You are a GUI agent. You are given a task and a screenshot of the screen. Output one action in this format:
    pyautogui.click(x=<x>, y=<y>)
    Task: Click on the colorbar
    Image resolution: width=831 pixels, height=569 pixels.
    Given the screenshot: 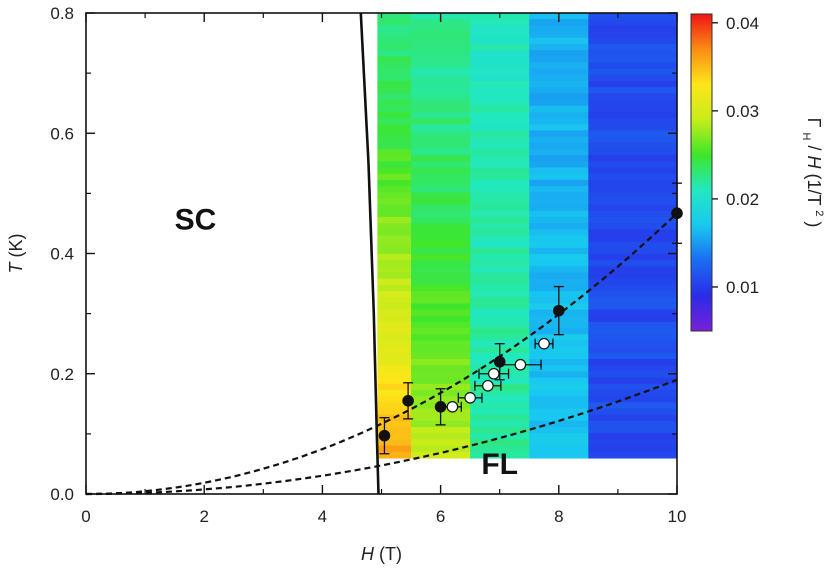 What is the action you would take?
    pyautogui.click(x=701, y=172)
    